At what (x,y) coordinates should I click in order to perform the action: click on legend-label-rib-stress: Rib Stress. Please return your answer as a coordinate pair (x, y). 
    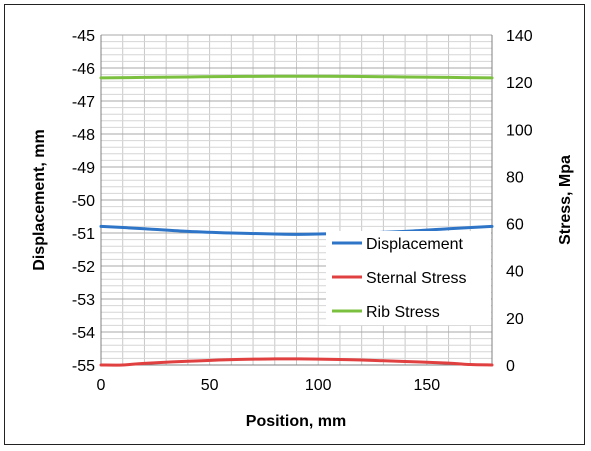
    Looking at the image, I should click on (403, 312).